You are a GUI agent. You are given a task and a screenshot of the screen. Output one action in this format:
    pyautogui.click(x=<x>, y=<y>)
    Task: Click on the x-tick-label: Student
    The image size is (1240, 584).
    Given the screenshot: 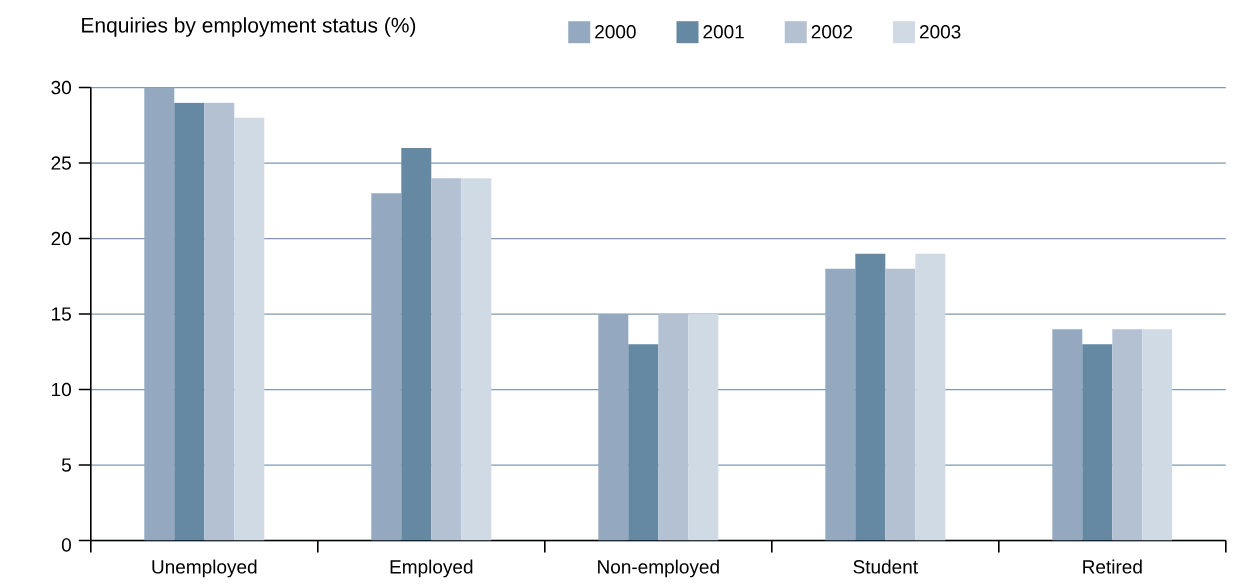 What is the action you would take?
    pyautogui.click(x=885, y=566)
    